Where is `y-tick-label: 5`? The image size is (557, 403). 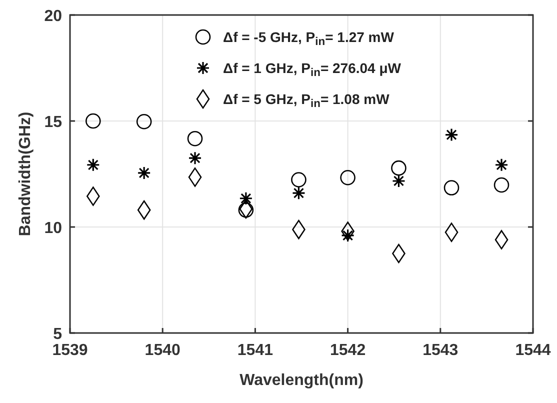
y-tick-label: 5 is located at coordinates (57, 334).